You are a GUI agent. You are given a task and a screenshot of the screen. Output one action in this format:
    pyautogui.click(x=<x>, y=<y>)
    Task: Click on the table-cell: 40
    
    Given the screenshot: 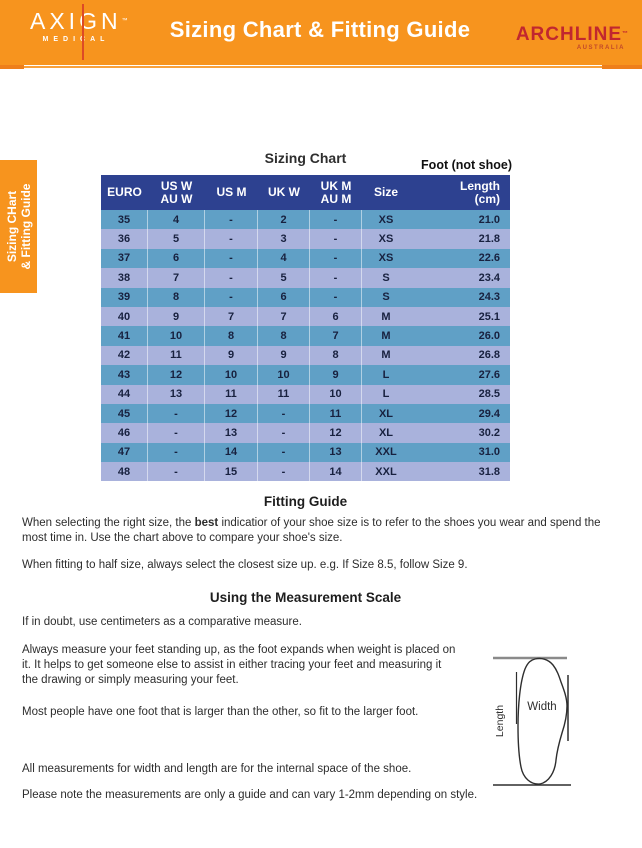 What is the action you would take?
    pyautogui.click(x=124, y=316)
    